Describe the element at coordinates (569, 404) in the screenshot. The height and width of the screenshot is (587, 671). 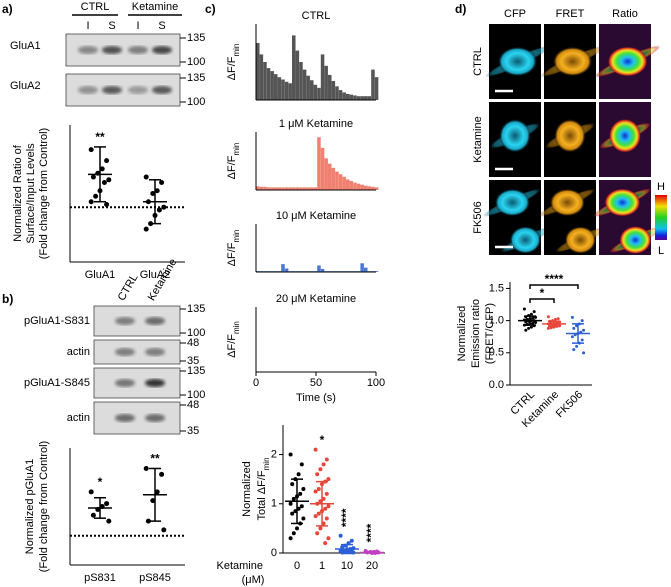
I see `x-tick-label: FK506` at that location.